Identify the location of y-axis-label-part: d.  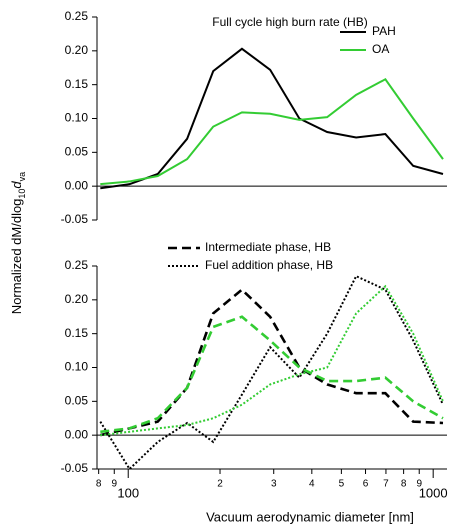
(16, 185).